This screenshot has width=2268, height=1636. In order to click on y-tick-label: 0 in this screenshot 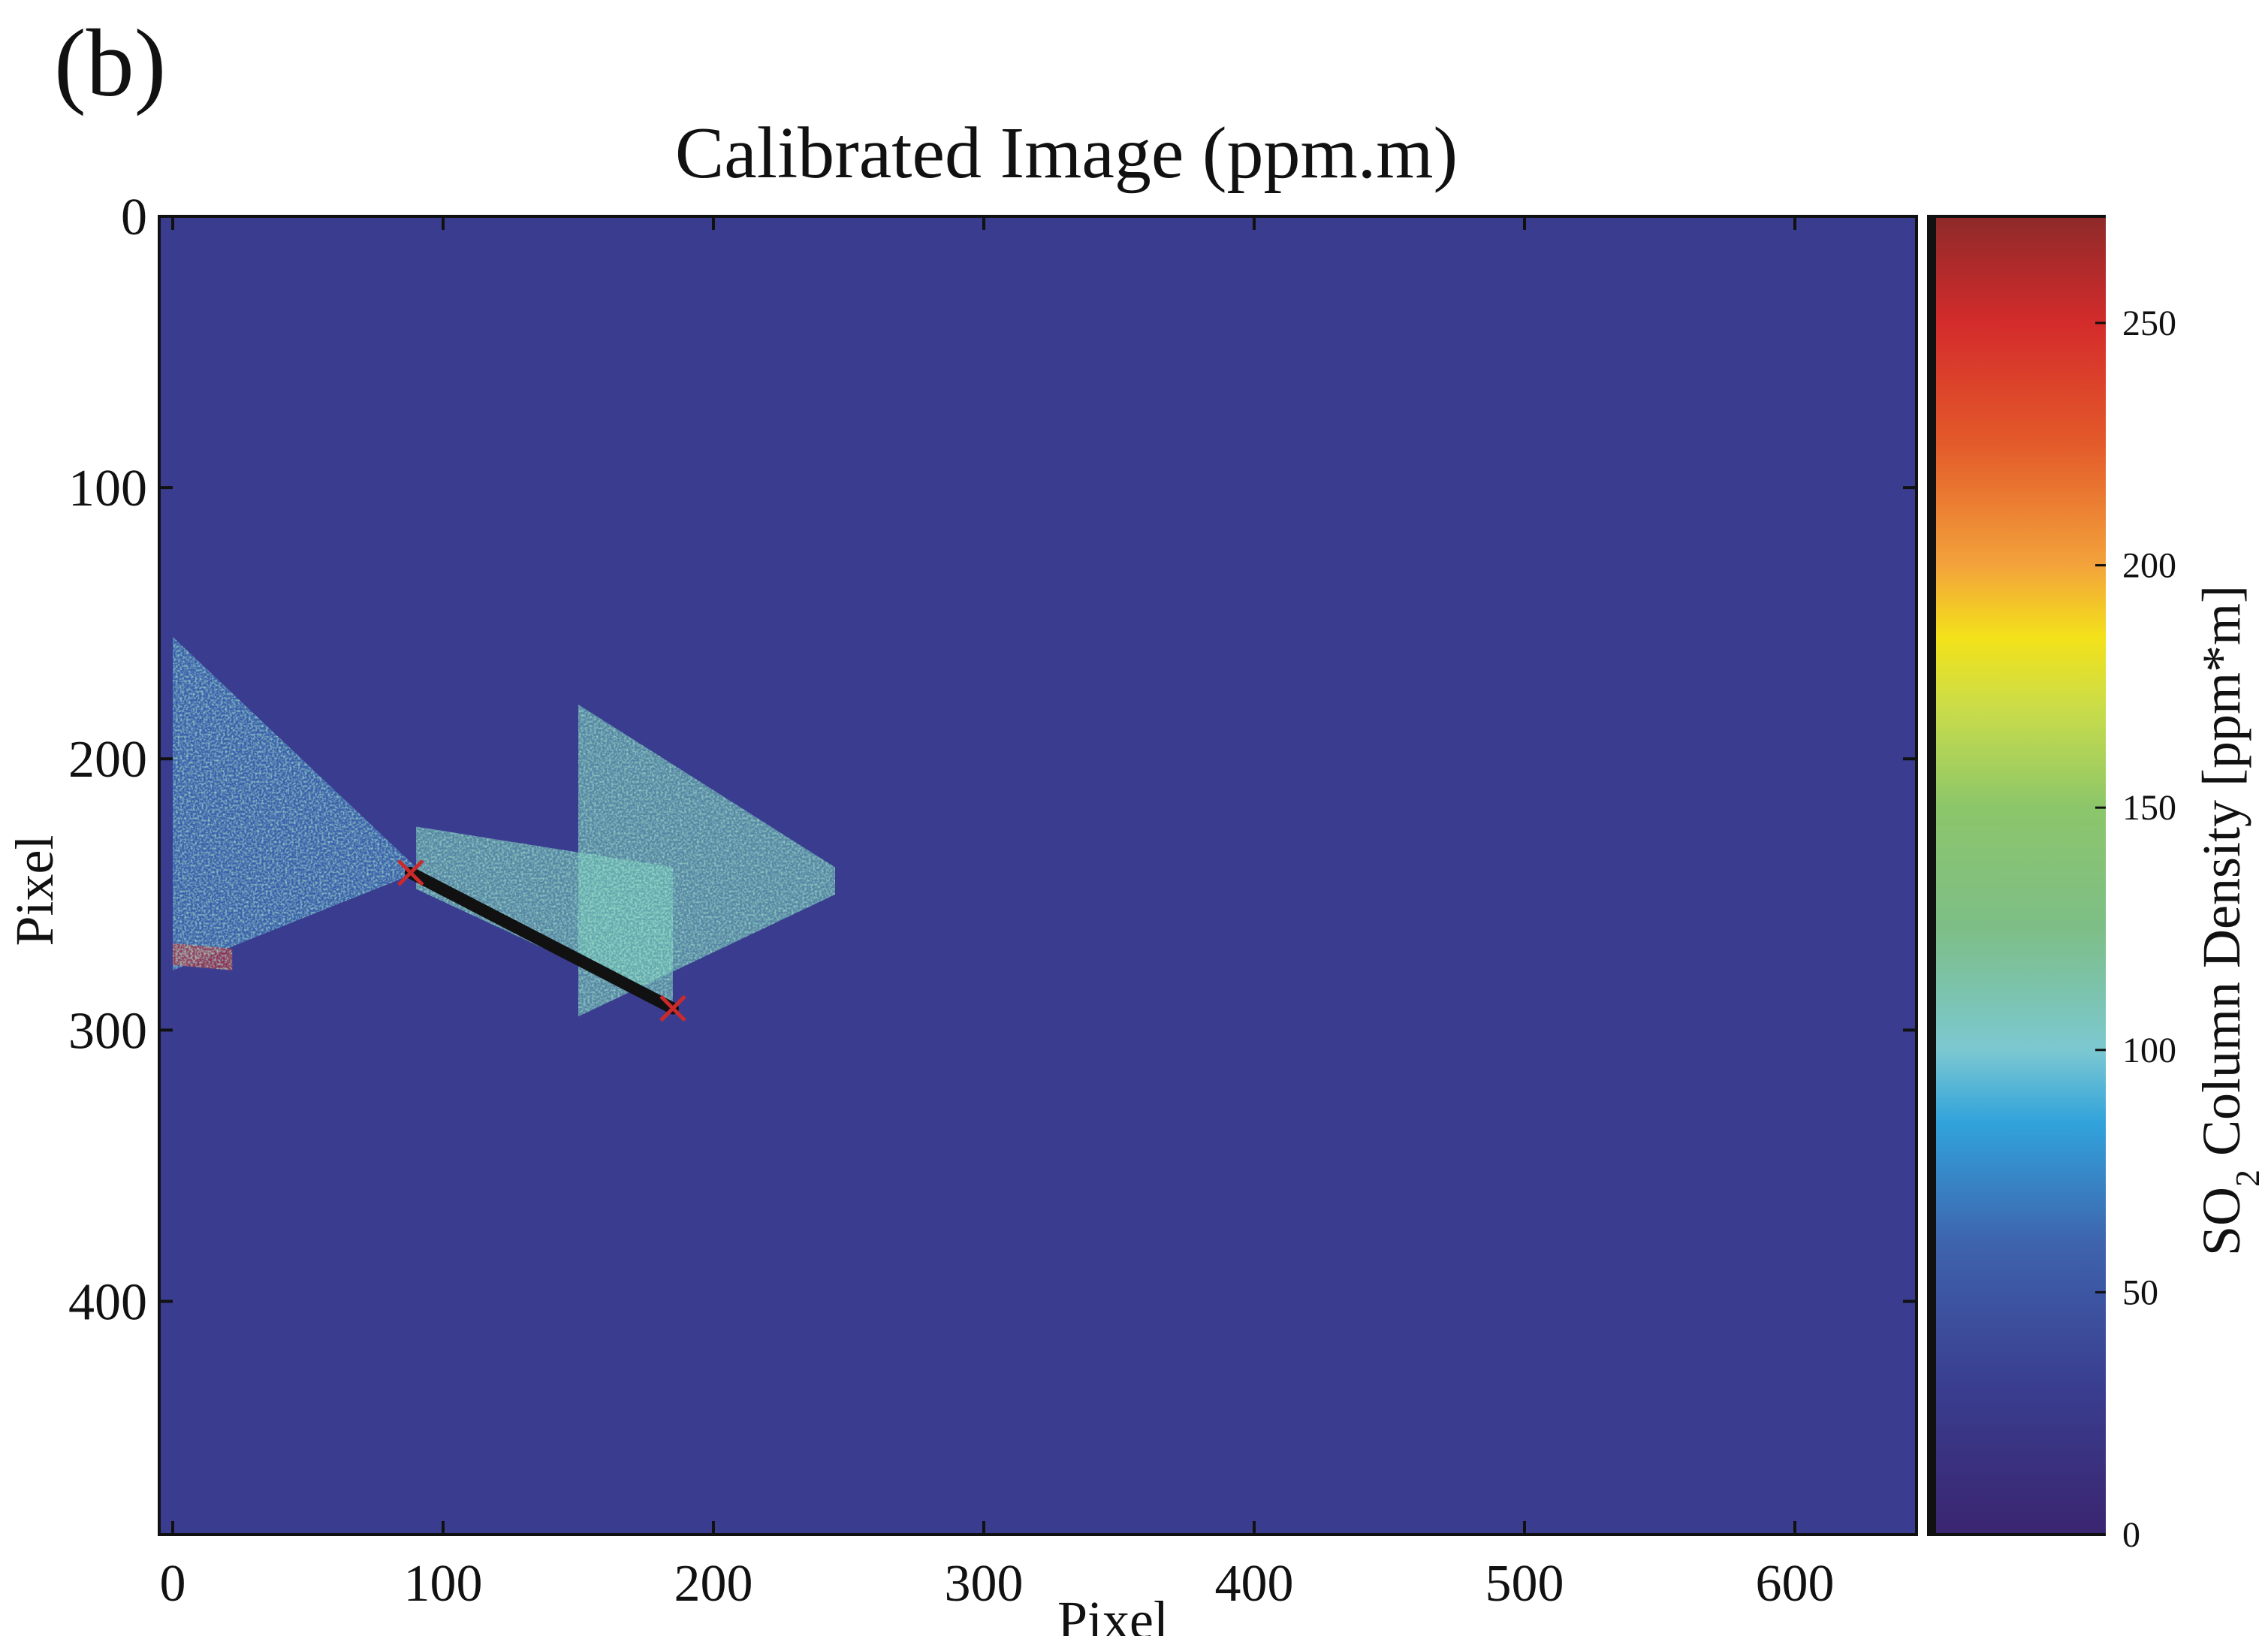, I will do `click(134, 218)`.